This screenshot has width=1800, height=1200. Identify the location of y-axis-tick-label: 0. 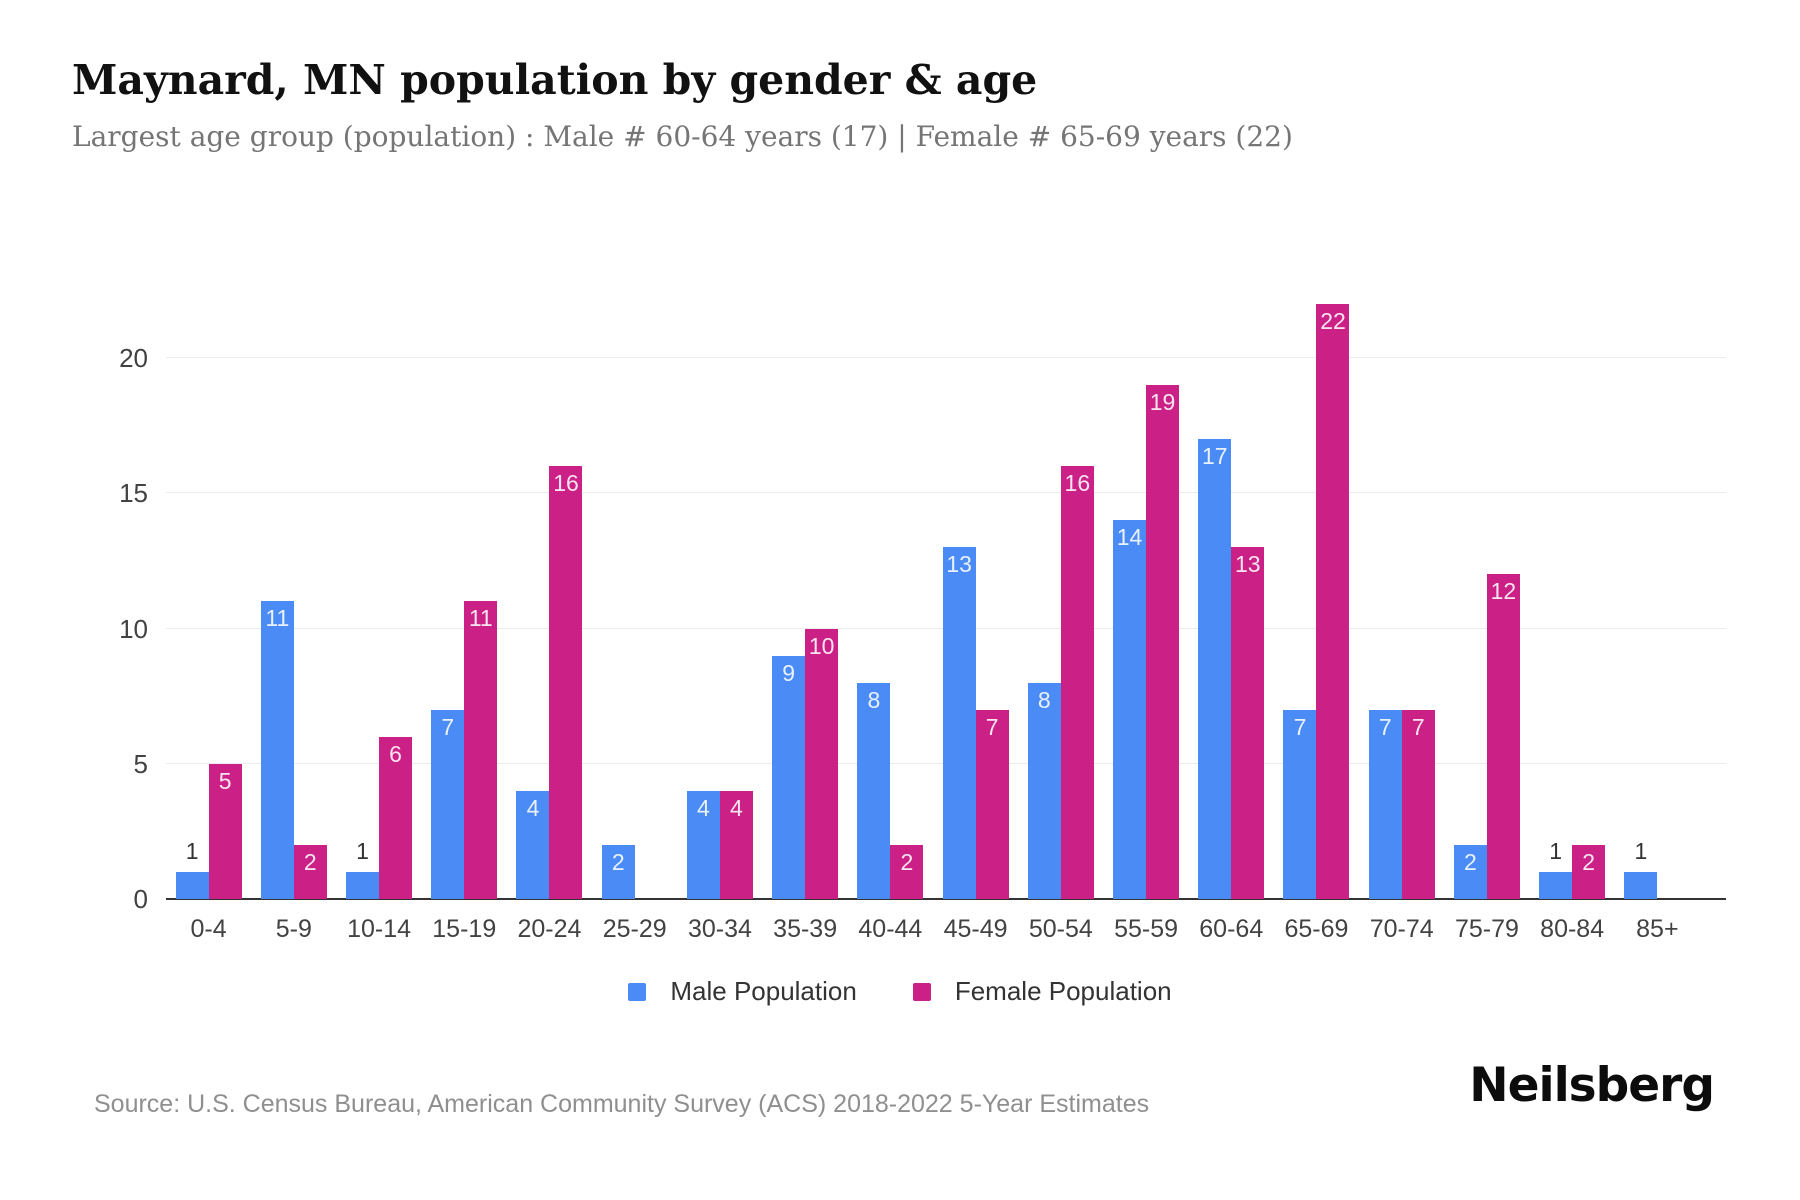
(140, 899).